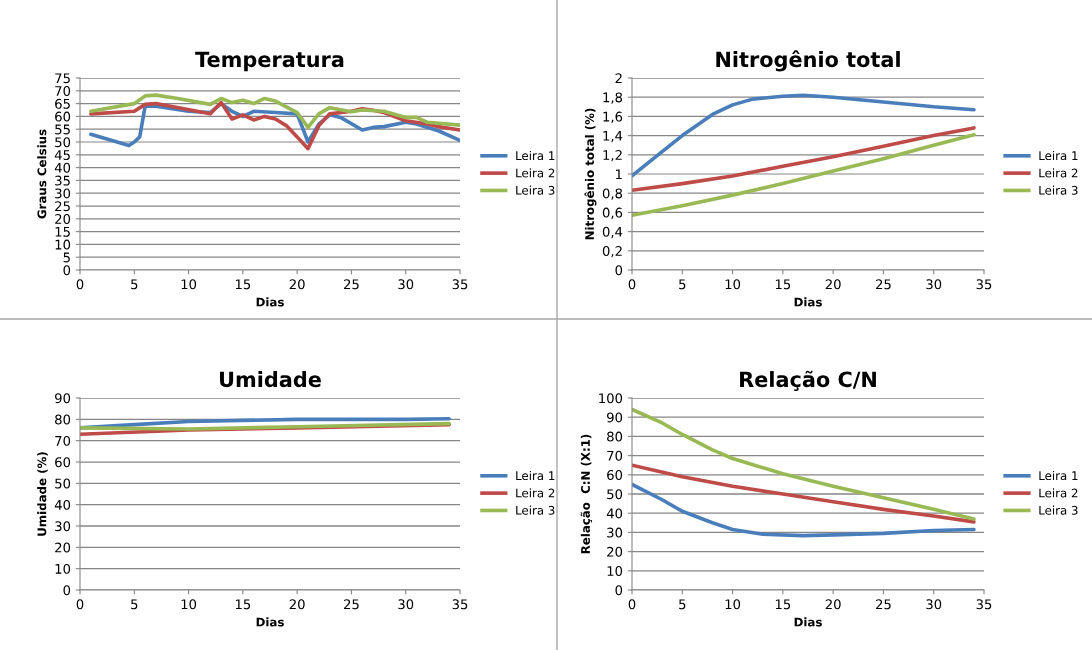  Describe the element at coordinates (612, 213) in the screenshot. I see `y-tick-label: 0,6` at that location.